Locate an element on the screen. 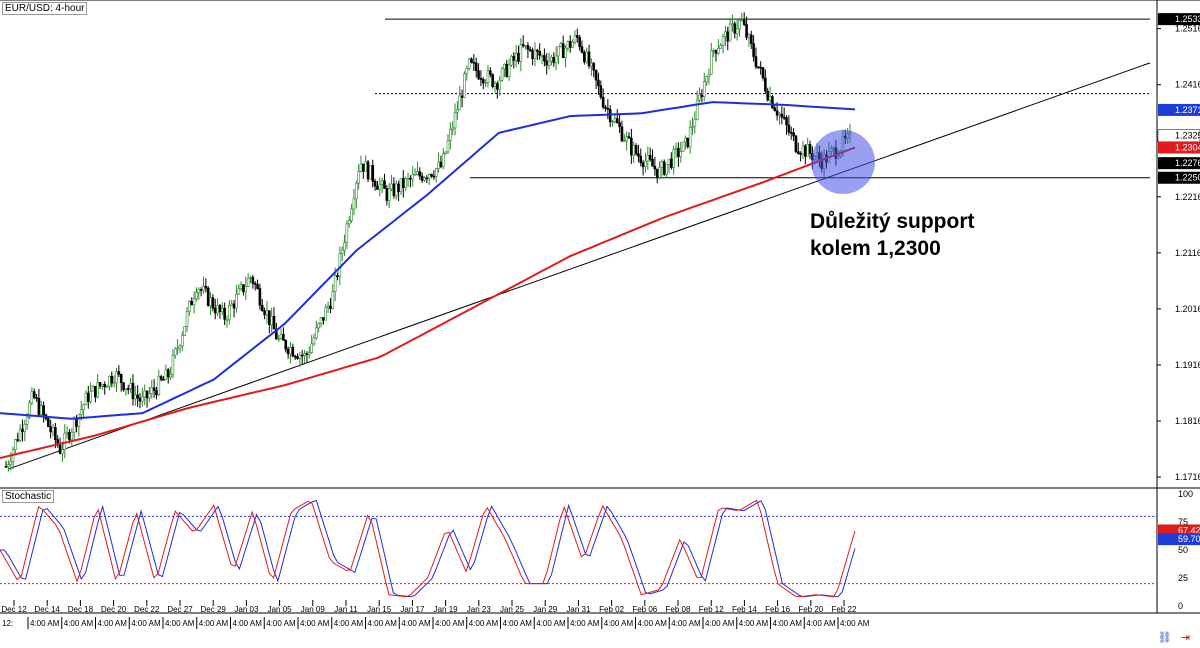 This screenshot has height=648, width=1200. annotation-line-1: Důležitý support is located at coordinates (892, 221).